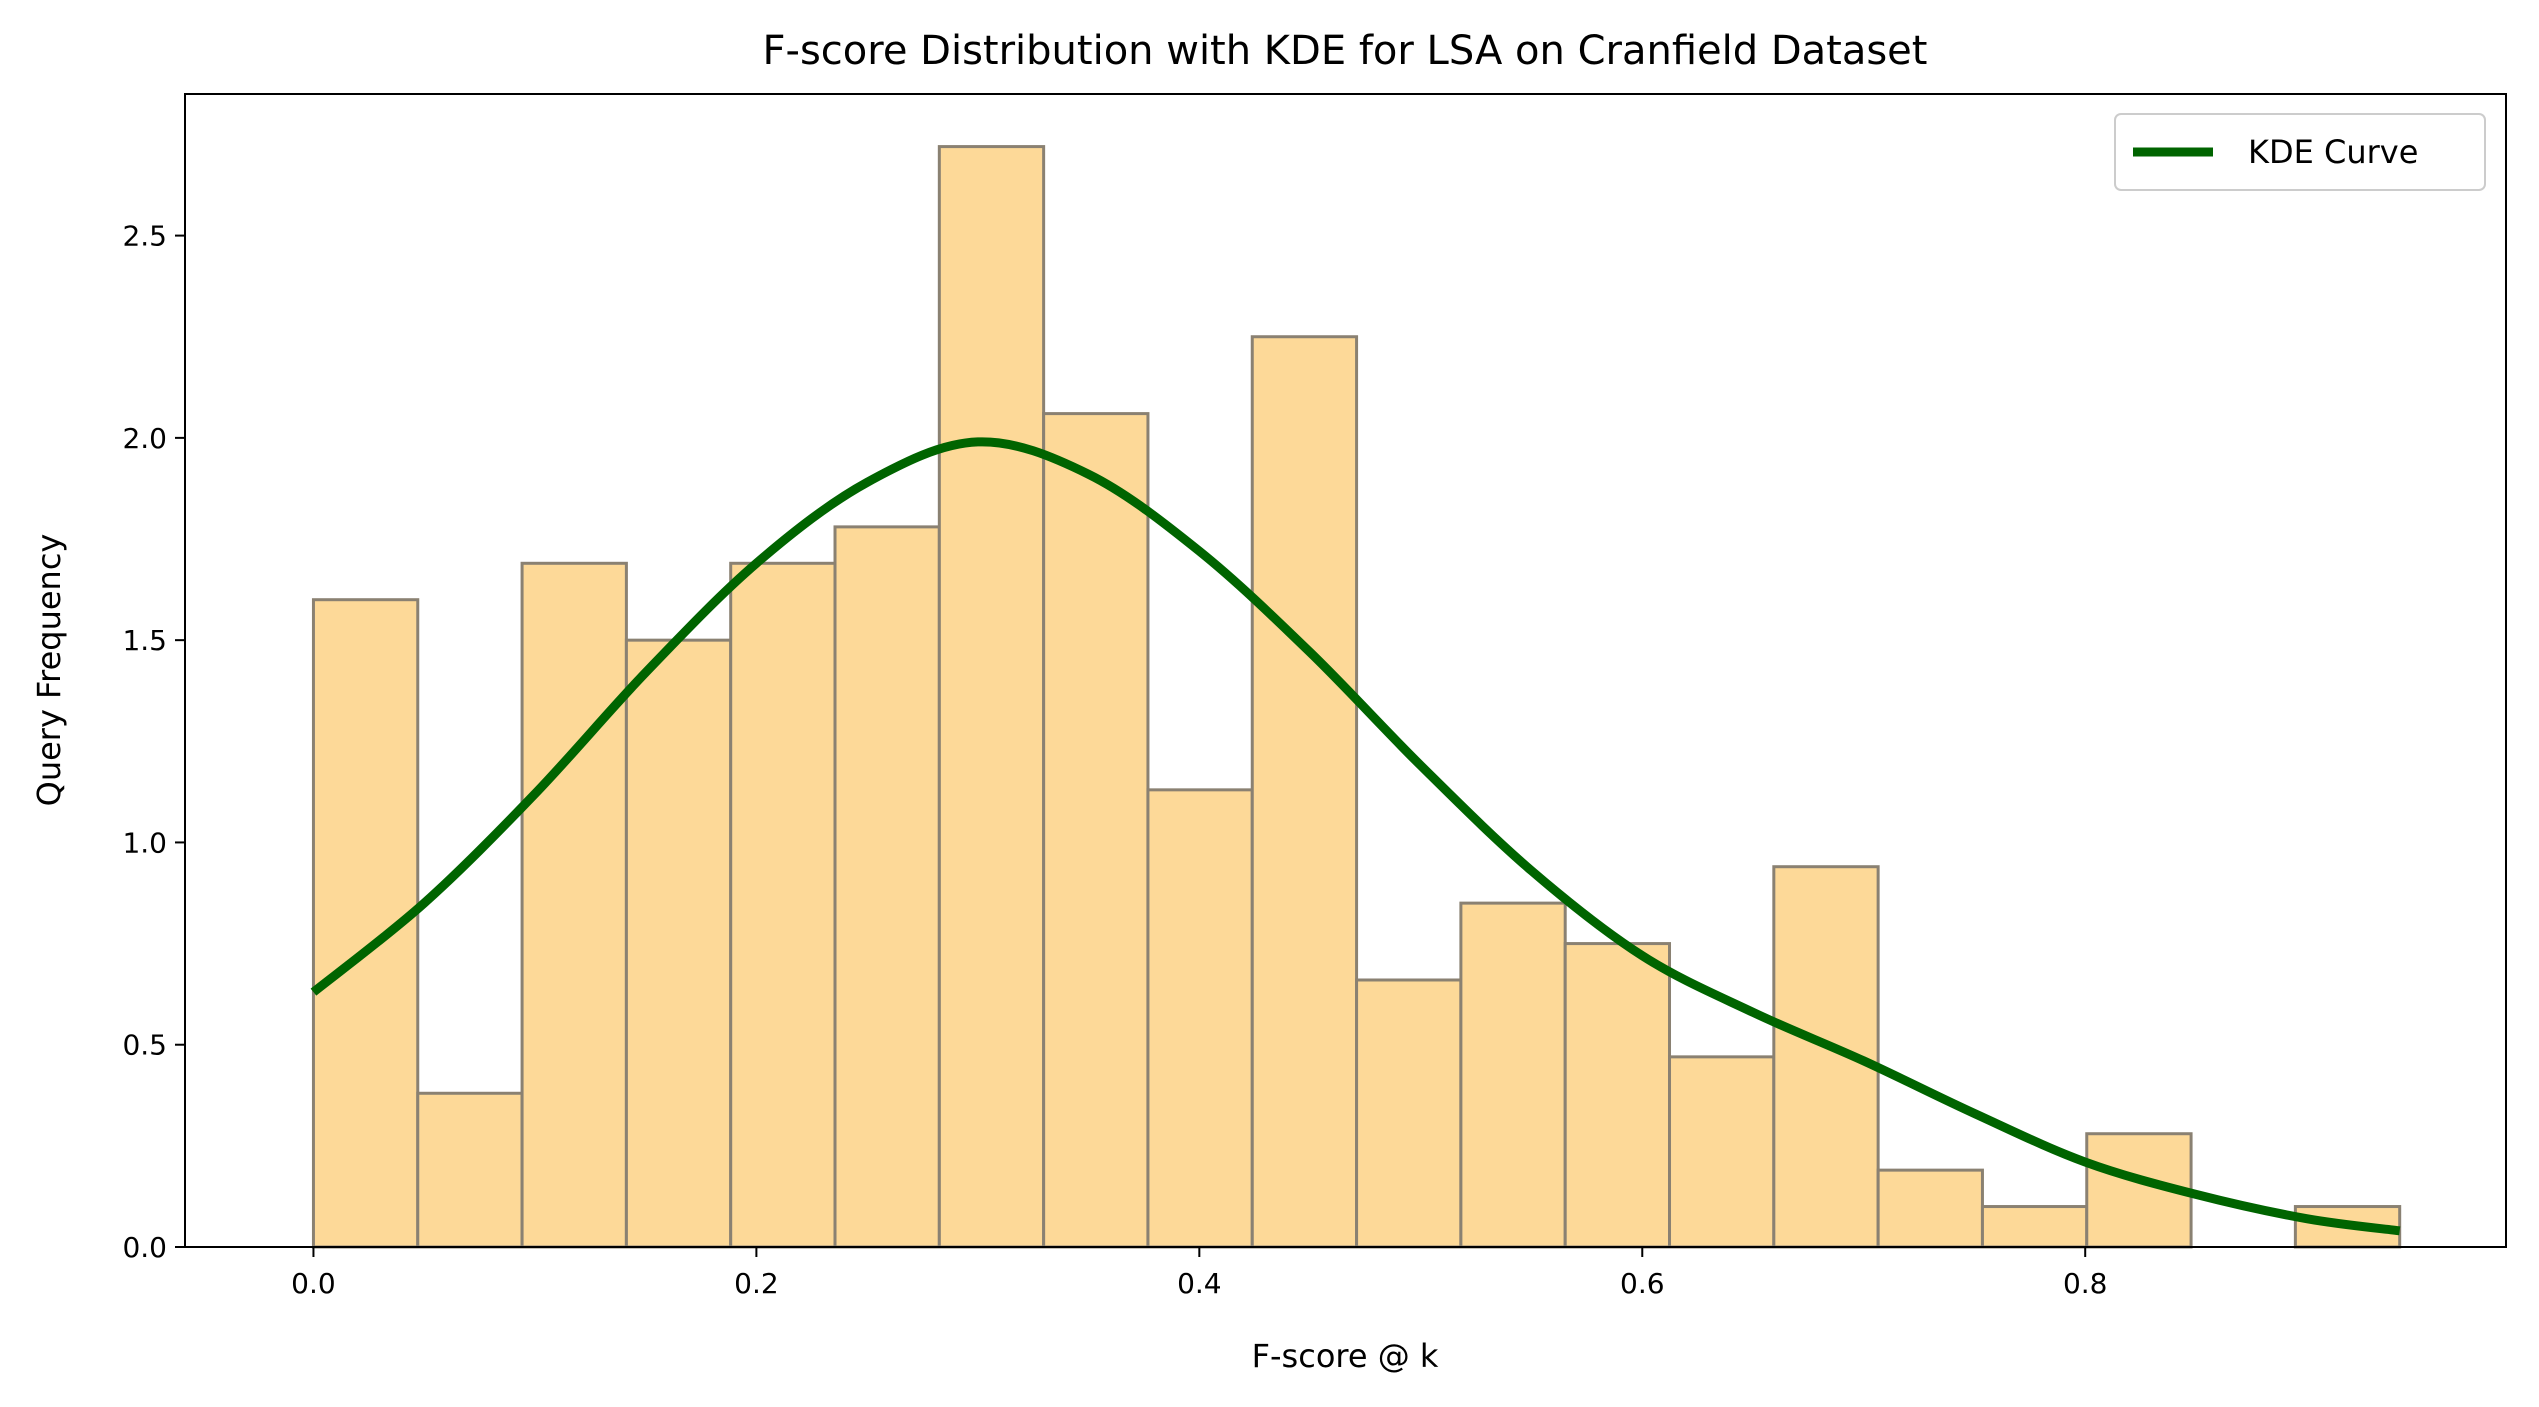  What do you see at coordinates (2333, 152) in the screenshot?
I see `legend-label-kde: KDE Curve` at bounding box center [2333, 152].